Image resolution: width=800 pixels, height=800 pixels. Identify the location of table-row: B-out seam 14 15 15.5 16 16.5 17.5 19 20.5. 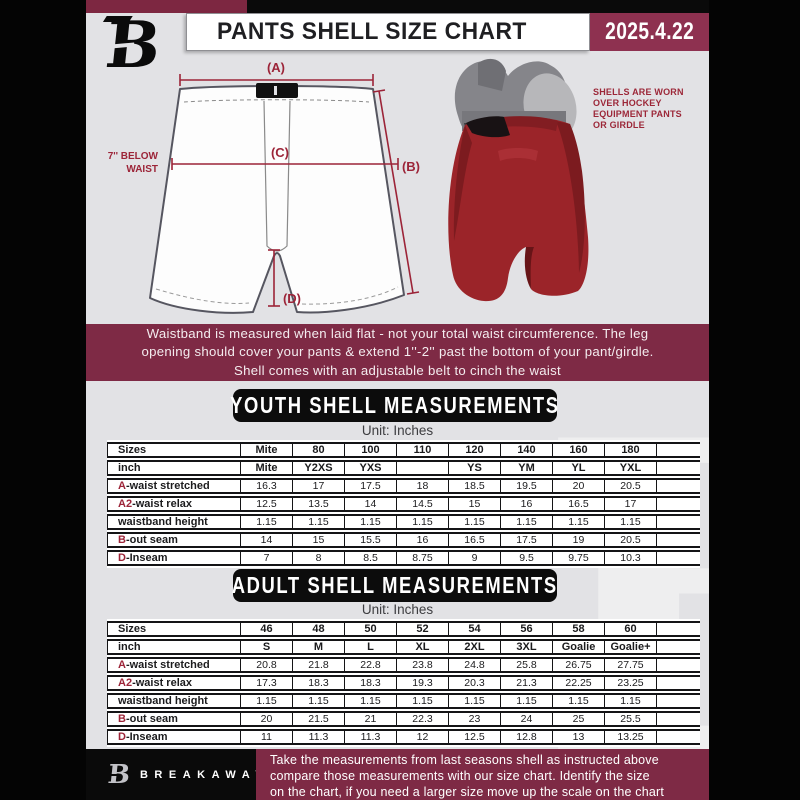
(403, 540).